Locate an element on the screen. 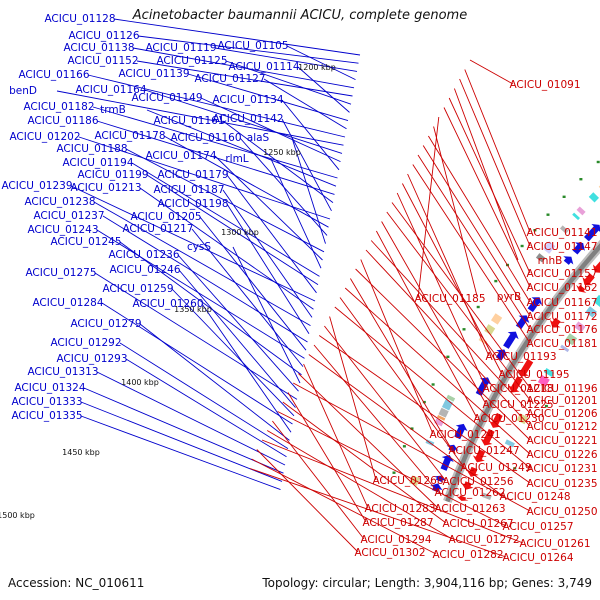 This screenshot has height=600, width=600. gene-label-forward: ACICU_01292 is located at coordinates (85, 343).